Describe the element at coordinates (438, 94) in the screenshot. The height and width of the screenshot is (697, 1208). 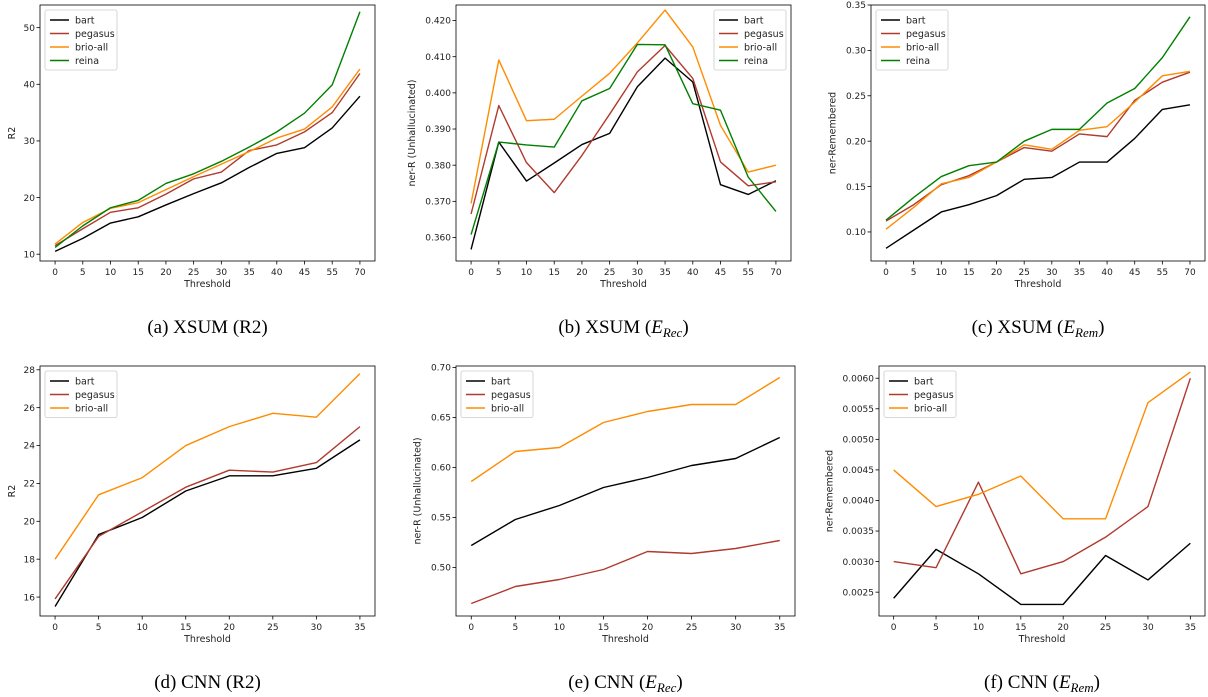
I see `y-tick-label: 0.400` at that location.